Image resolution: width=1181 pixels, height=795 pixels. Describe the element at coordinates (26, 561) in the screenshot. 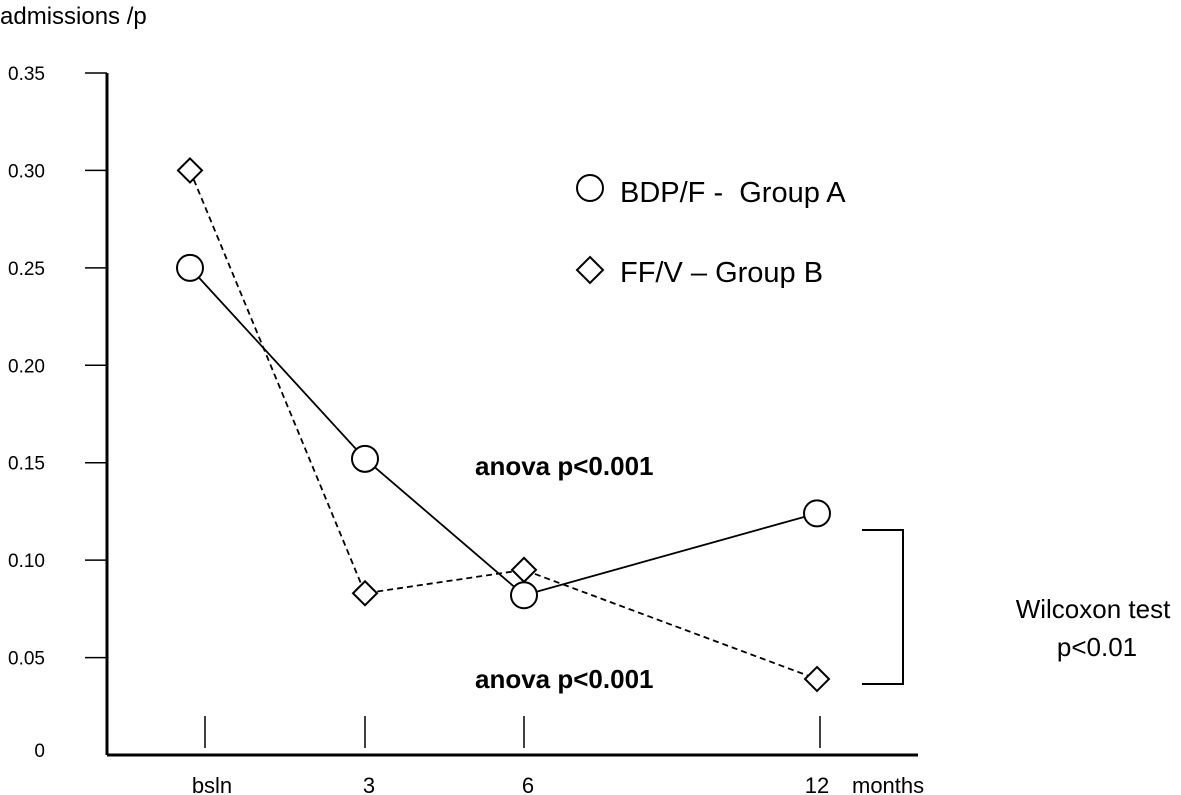

I see `y-tick-label: 0.10` at that location.